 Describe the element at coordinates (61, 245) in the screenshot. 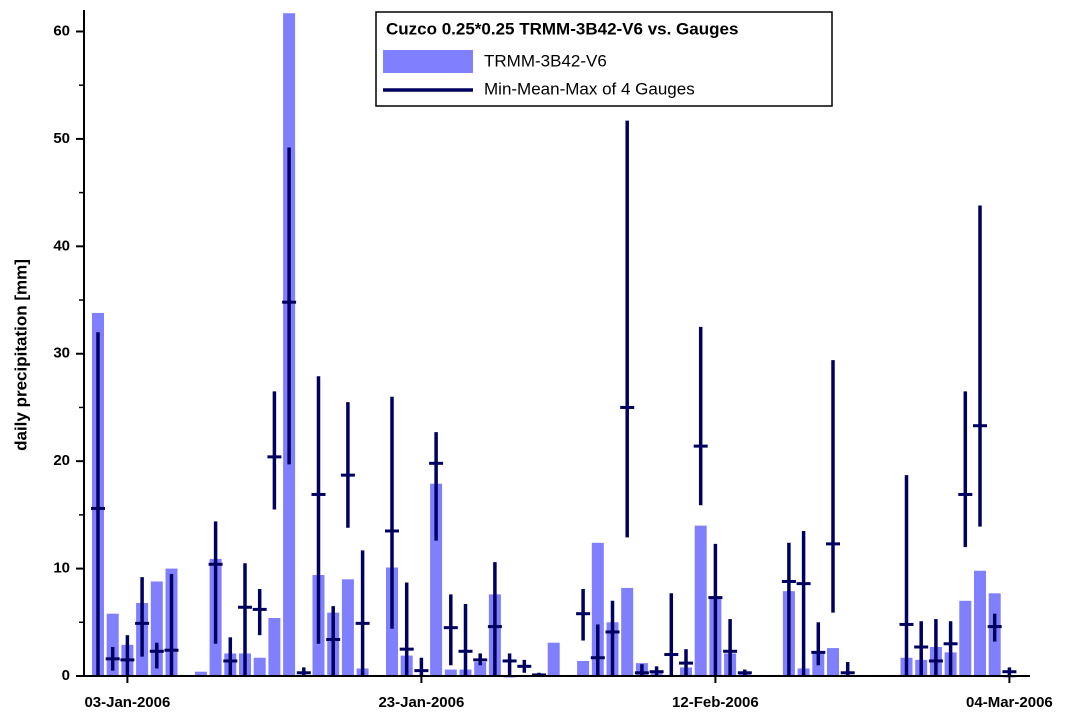

I see `y-tick-label: 40` at that location.